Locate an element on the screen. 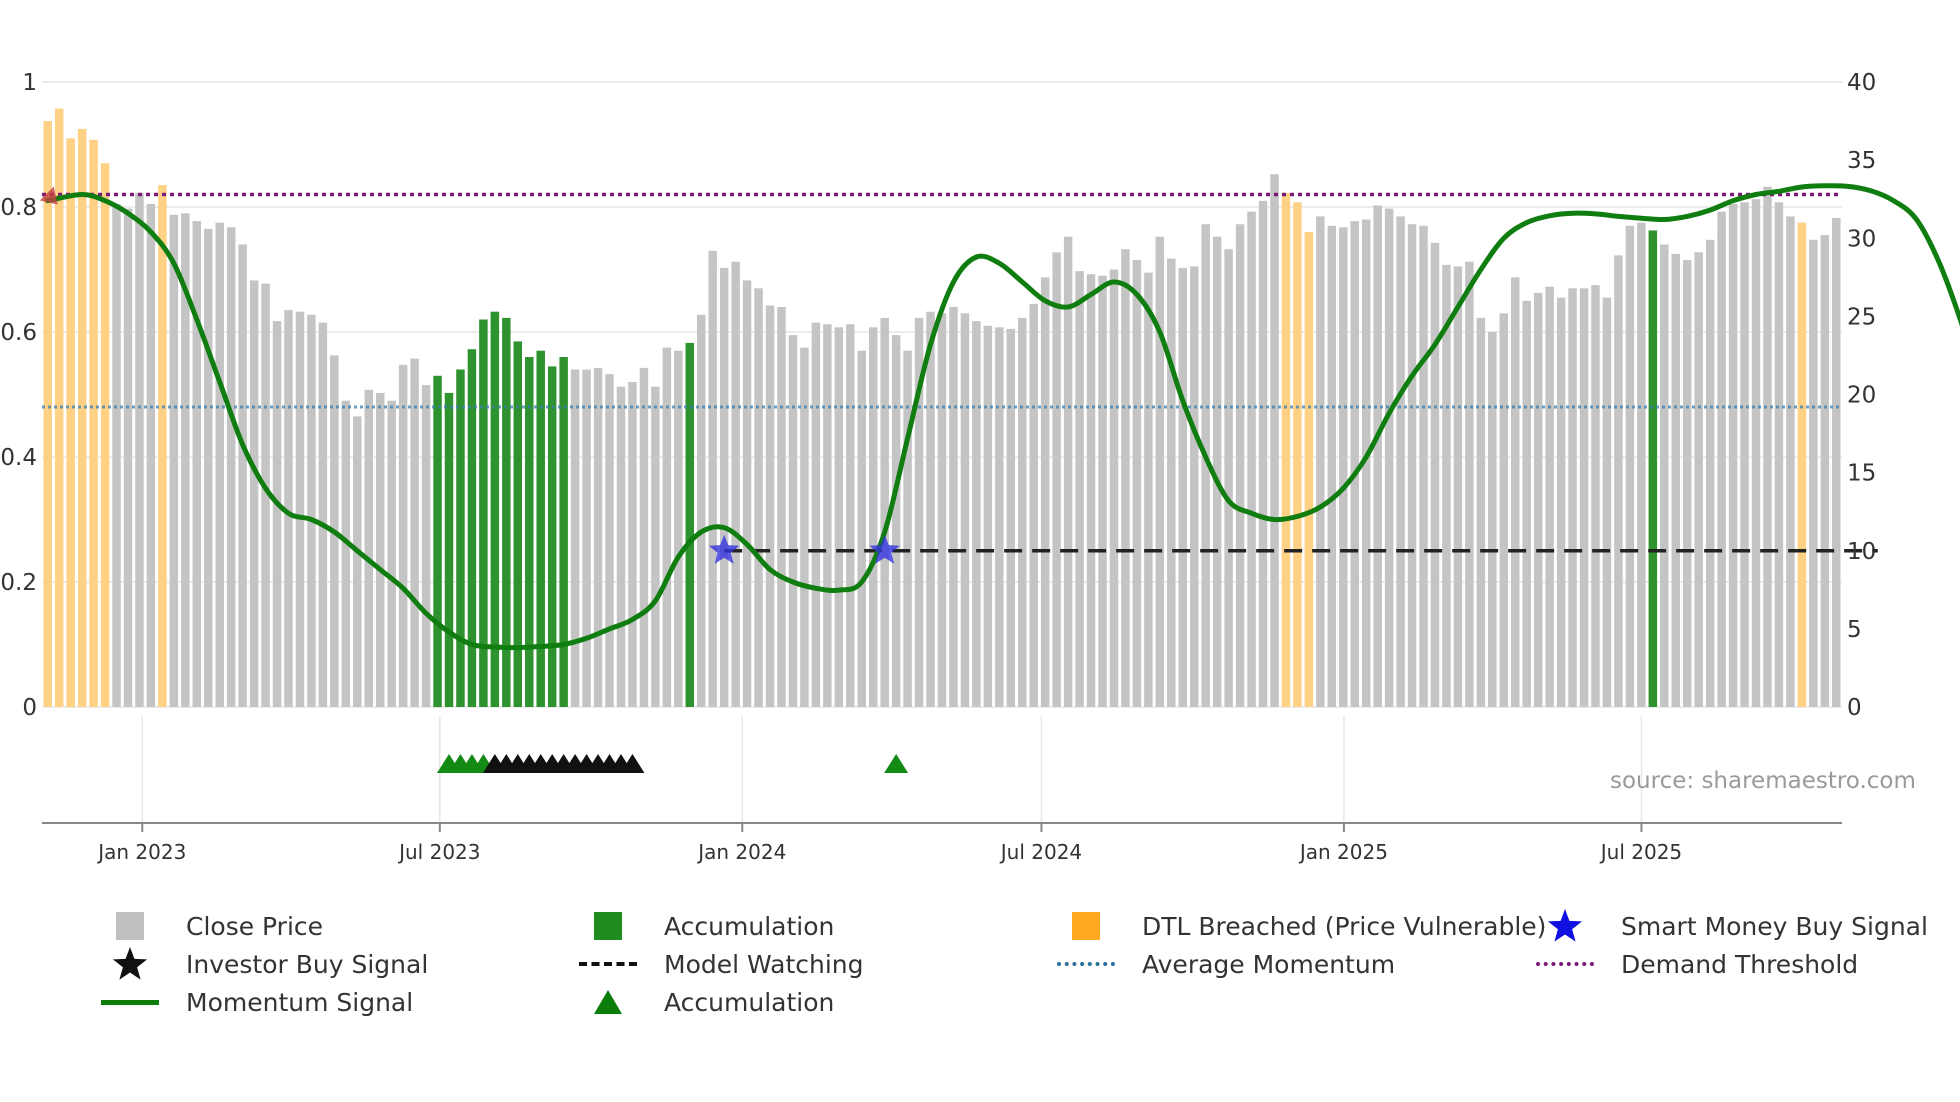 This screenshot has width=1960, height=1102. legend-item: Momentum Signal is located at coordinates (256, 1002).